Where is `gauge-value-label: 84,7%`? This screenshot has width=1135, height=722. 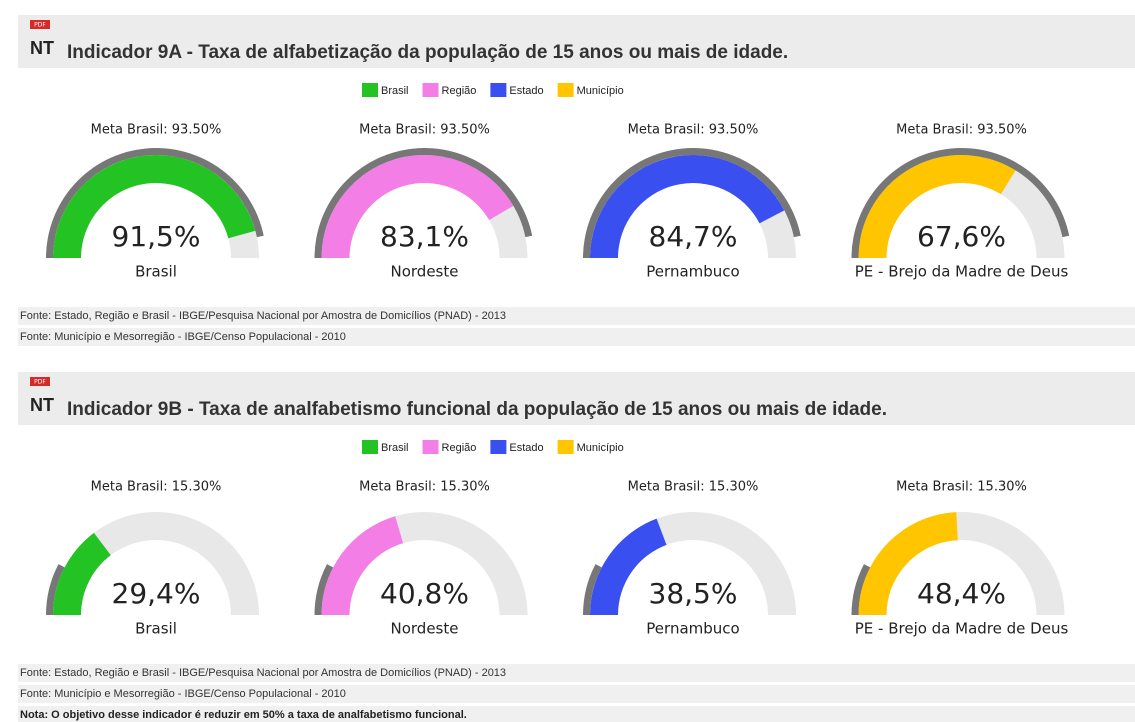
gauge-value-label: 84,7% is located at coordinates (693, 236).